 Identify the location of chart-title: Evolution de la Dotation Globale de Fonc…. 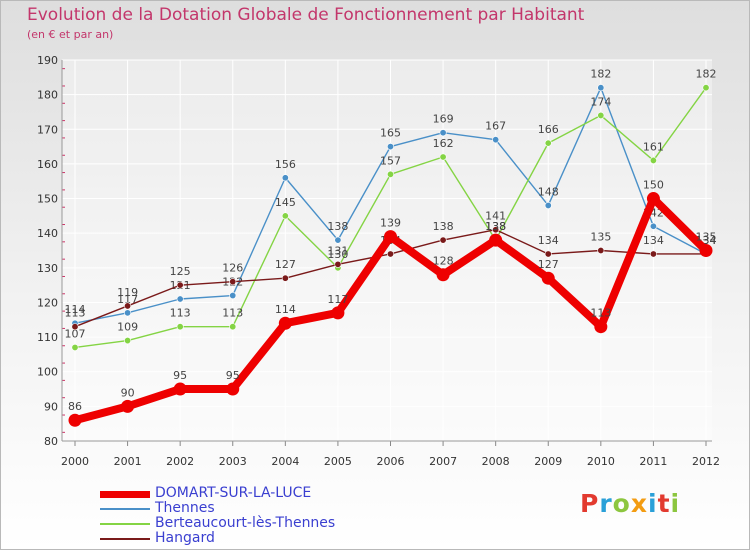
(306, 15).